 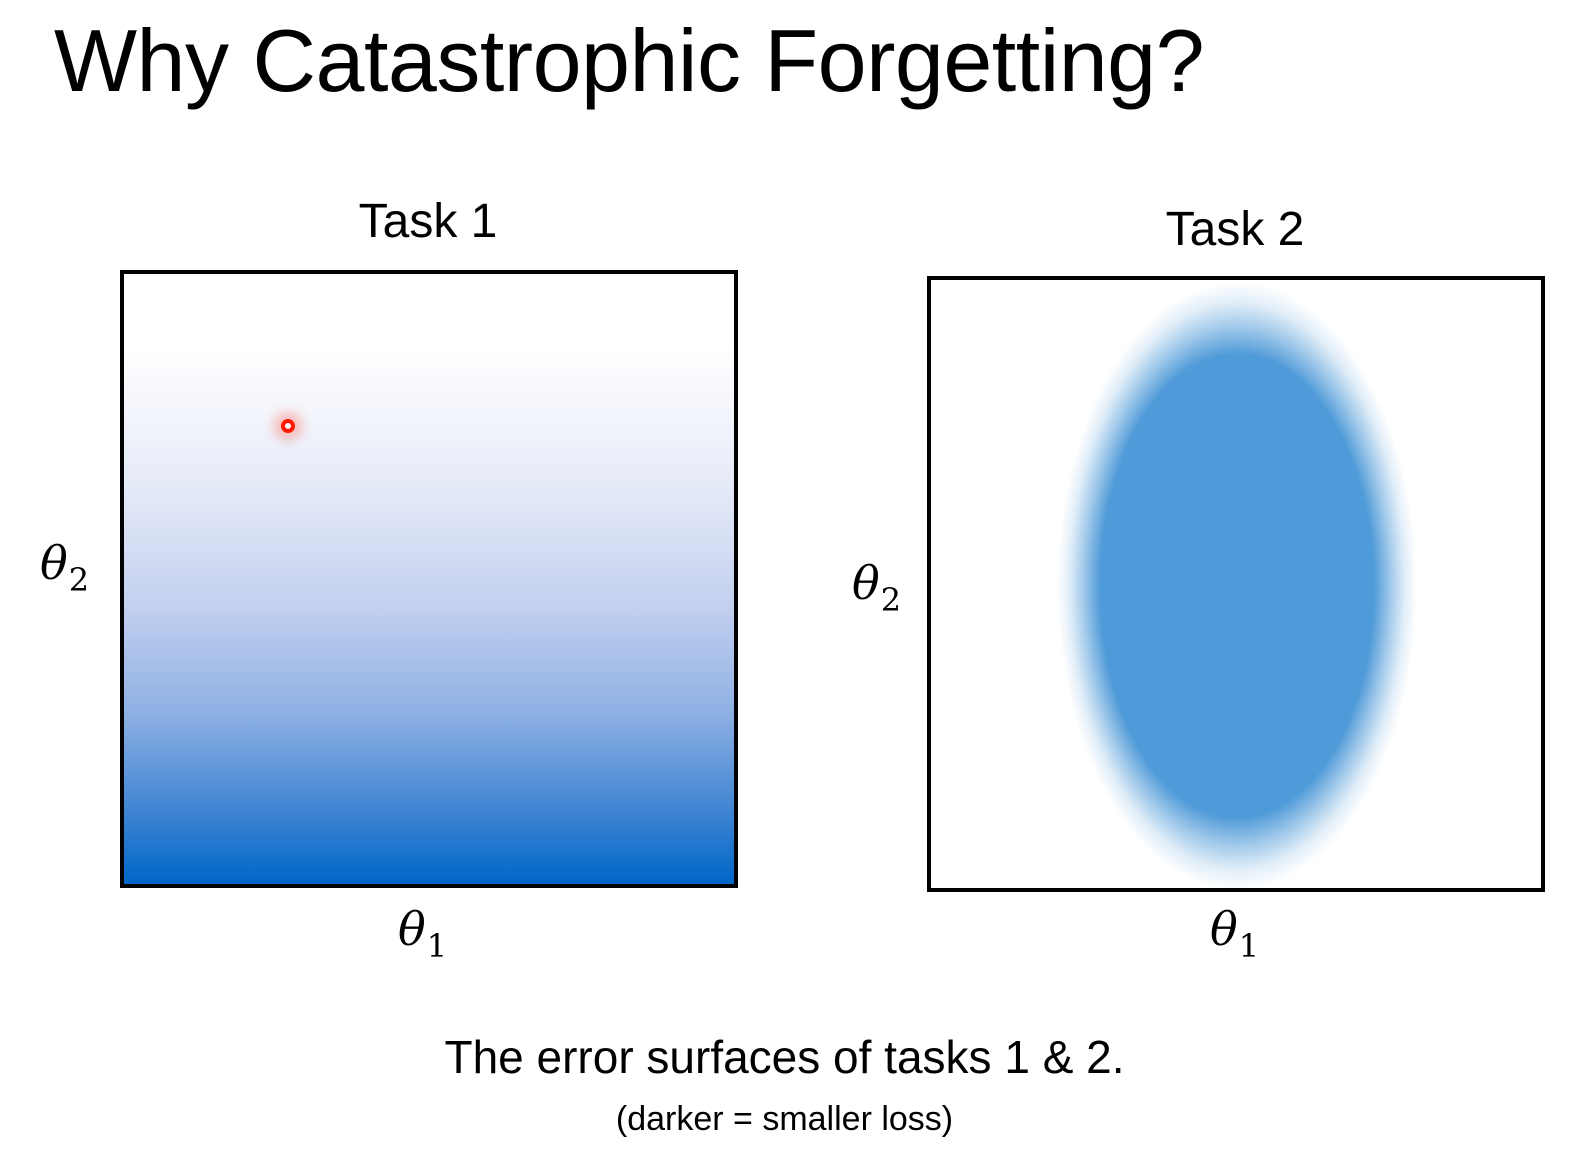 What do you see at coordinates (423, 933) in the screenshot?
I see `task1-x-axis-label: θ1` at bounding box center [423, 933].